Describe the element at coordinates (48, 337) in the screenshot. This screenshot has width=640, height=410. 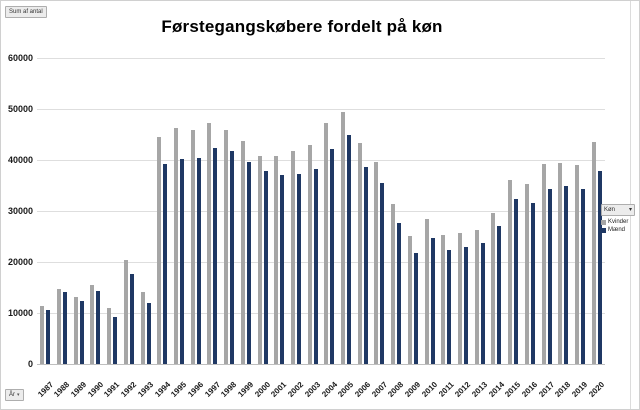
I see `bar-1987-mænd` at that location.